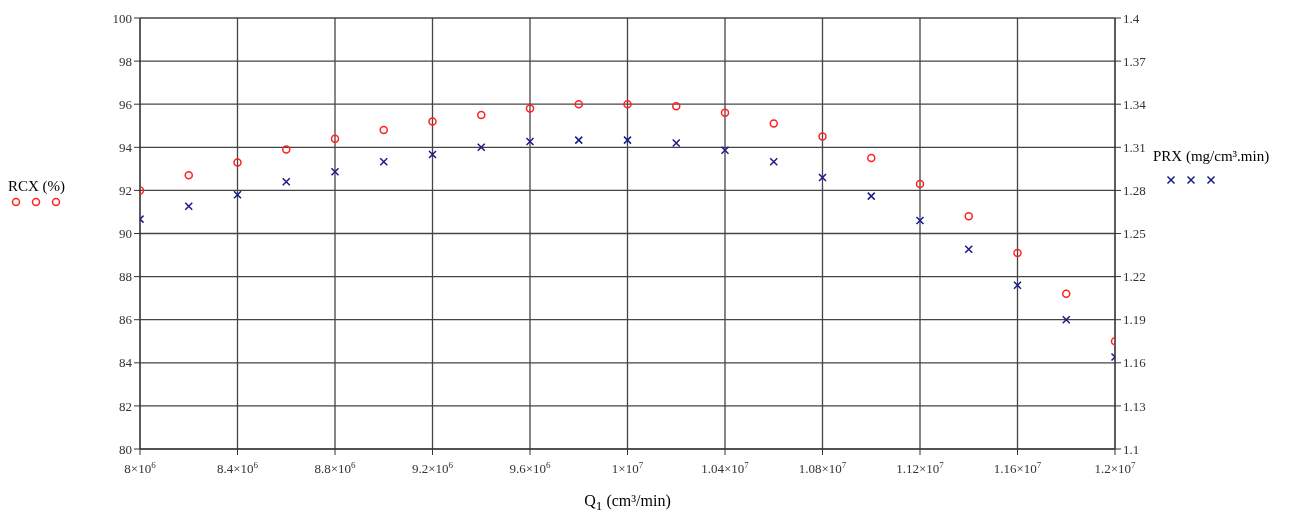 The width and height of the screenshot is (1291, 527). What do you see at coordinates (126, 104) in the screenshot?
I see `y-tick-label: 96` at bounding box center [126, 104].